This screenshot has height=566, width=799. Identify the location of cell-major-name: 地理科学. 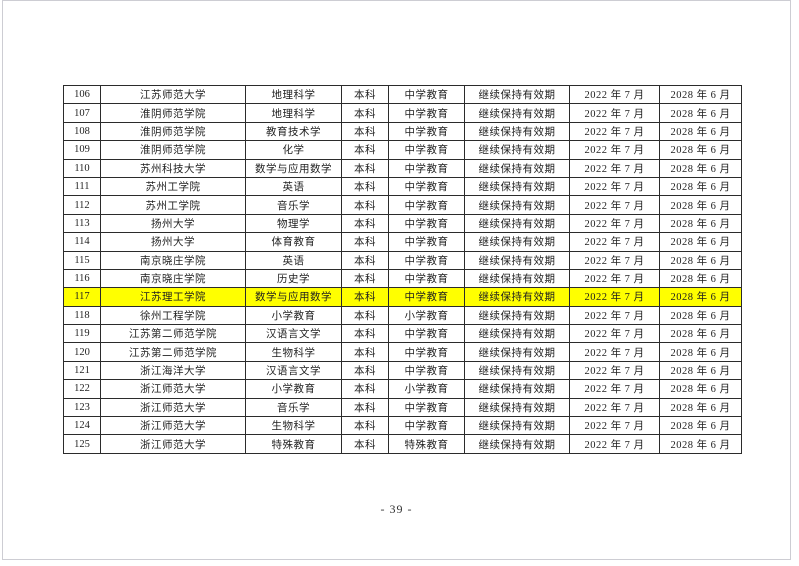
(293, 113).